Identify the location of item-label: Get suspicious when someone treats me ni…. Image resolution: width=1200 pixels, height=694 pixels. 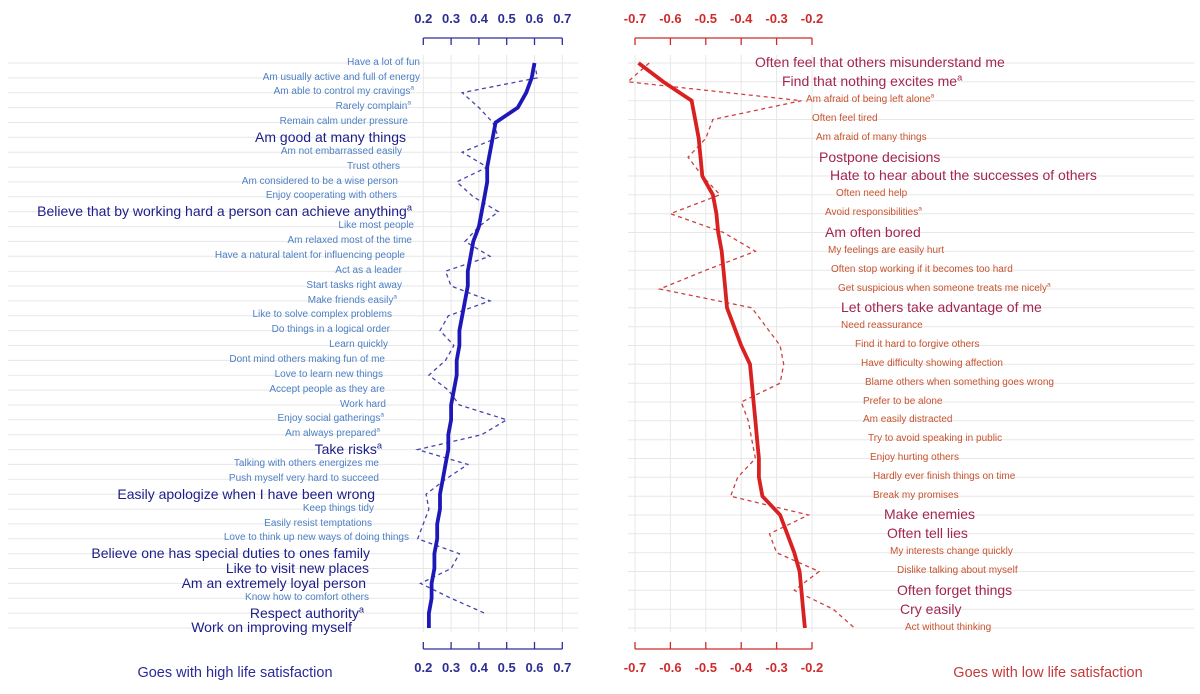
(944, 287).